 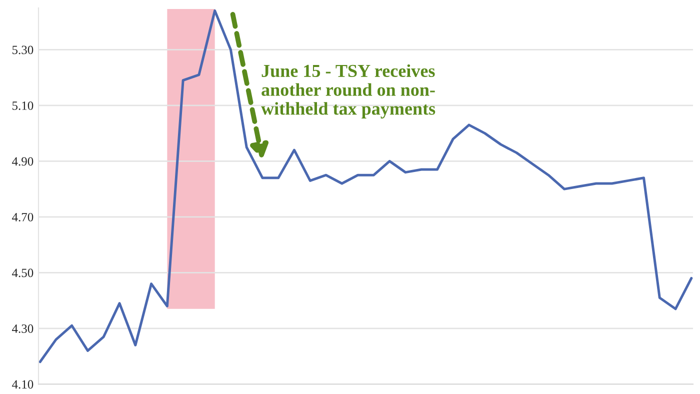 I want to click on y-tick-label: 5.30, so click(x=23, y=50).